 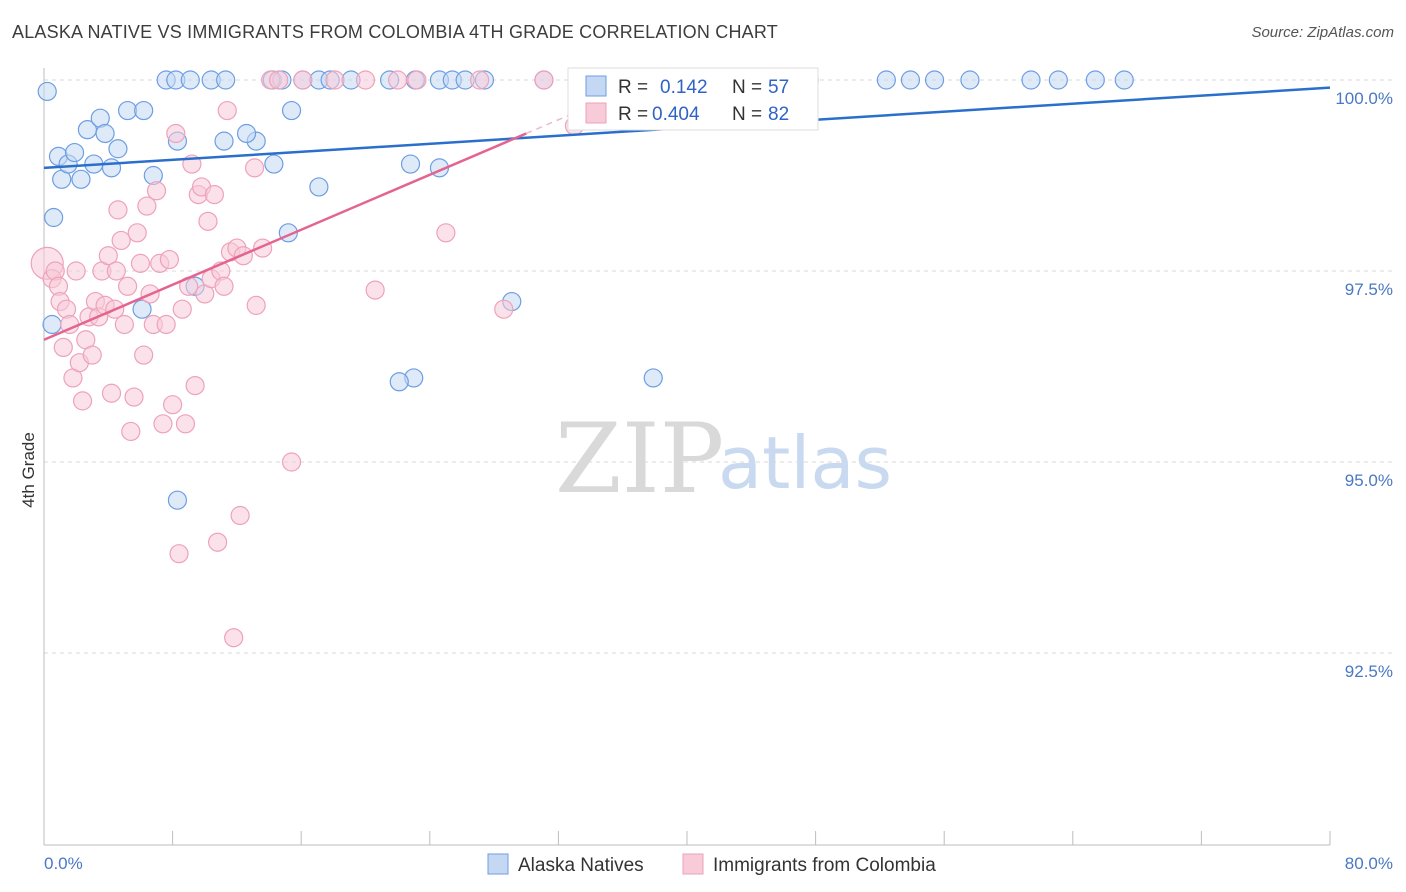 What do you see at coordinates (63, 863) in the screenshot?
I see `x-tick-label-min: 0.0%` at bounding box center [63, 863].